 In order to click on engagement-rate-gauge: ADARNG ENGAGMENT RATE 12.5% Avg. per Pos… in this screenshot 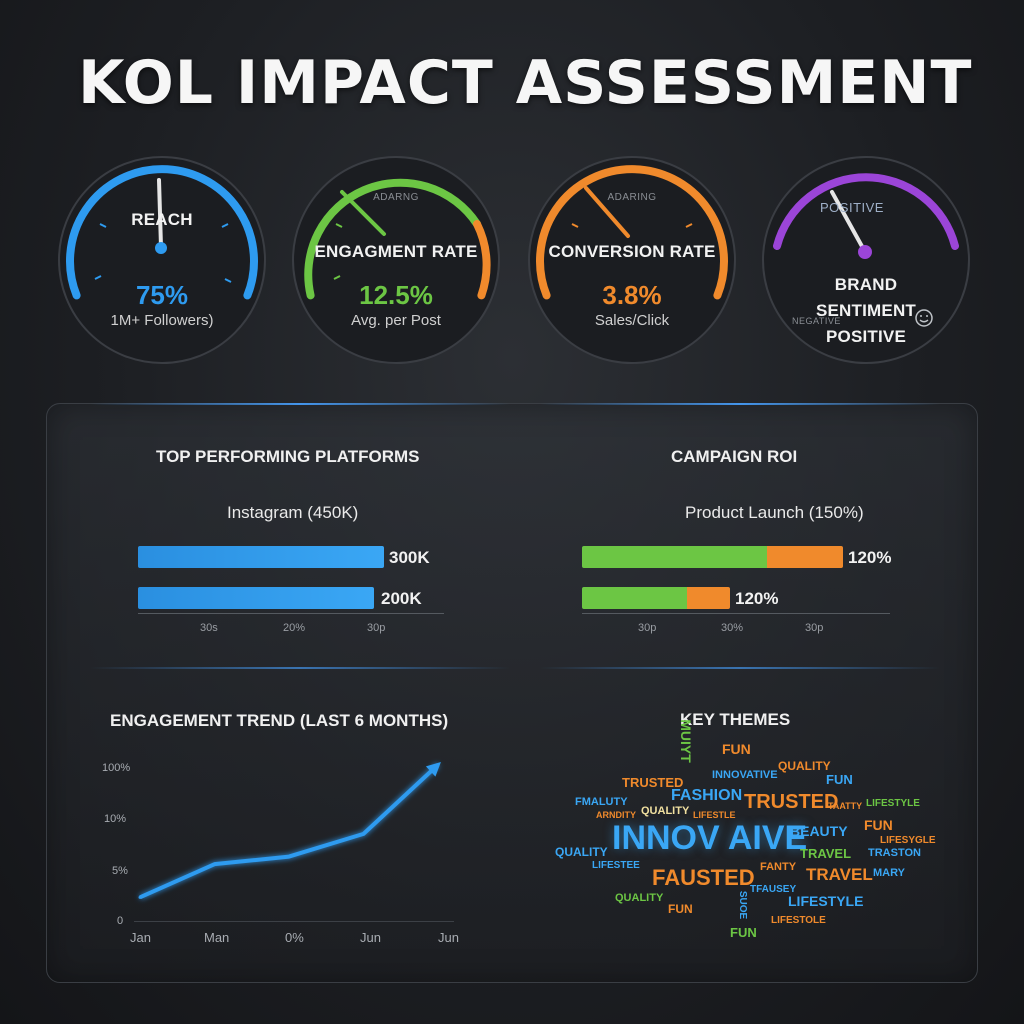, I will do `click(396, 260)`.